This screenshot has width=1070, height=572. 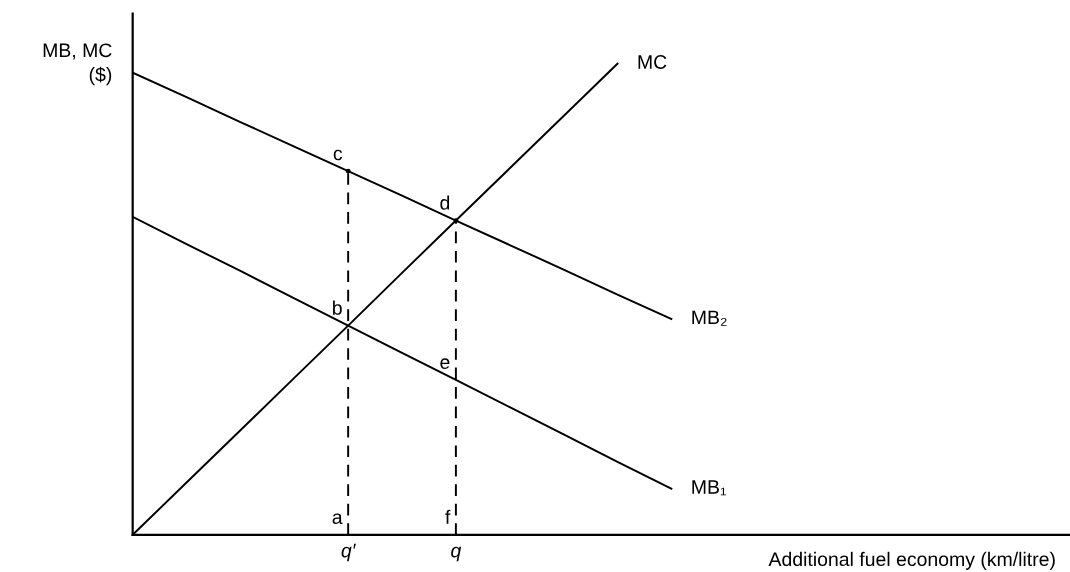 I want to click on annotation: b, so click(x=337, y=307).